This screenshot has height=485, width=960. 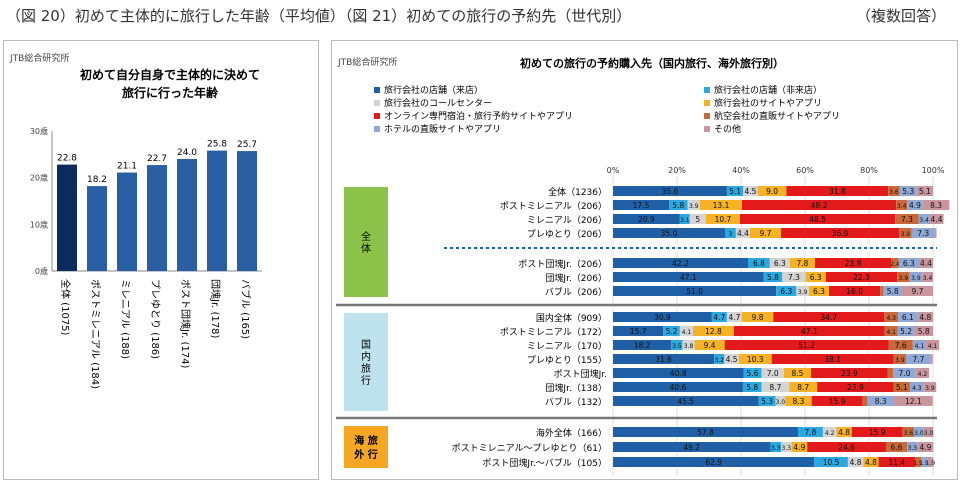 I want to click on row-label: ポストミレニアル（206）, so click(x=553, y=206).